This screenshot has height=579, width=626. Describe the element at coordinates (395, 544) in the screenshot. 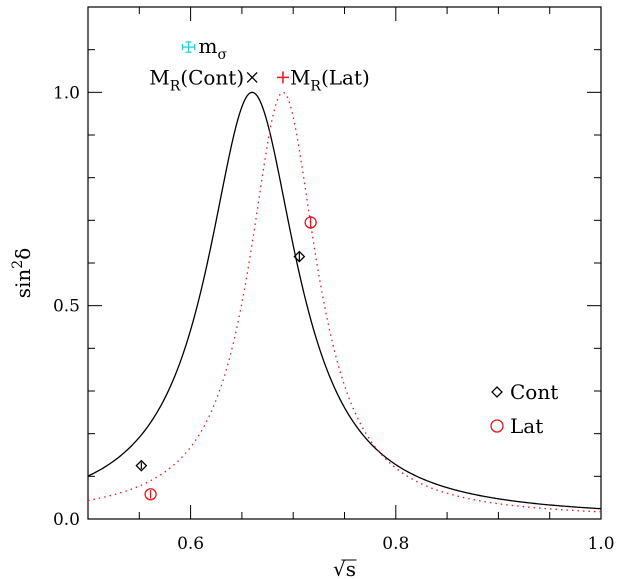

I see `x-tick-label: 0.8` at that location.